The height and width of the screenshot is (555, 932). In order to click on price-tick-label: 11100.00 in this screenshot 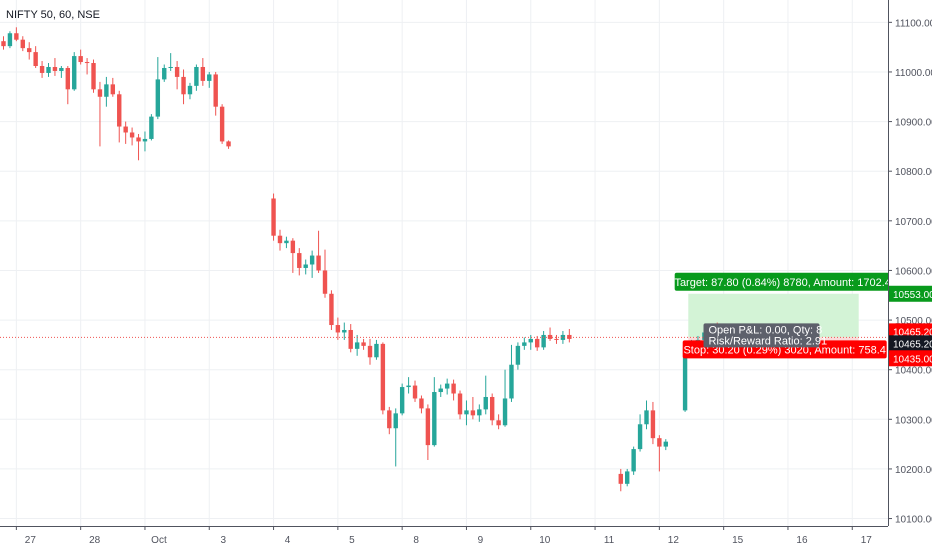, I will do `click(913, 23)`.